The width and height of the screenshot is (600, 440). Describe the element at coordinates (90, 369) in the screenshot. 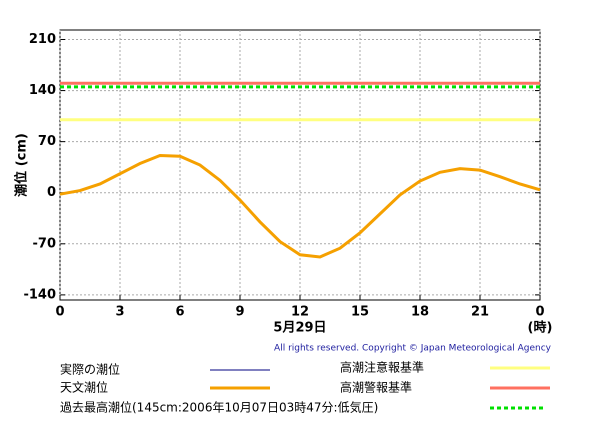

I see `legend-label: 実際の潮位` at that location.